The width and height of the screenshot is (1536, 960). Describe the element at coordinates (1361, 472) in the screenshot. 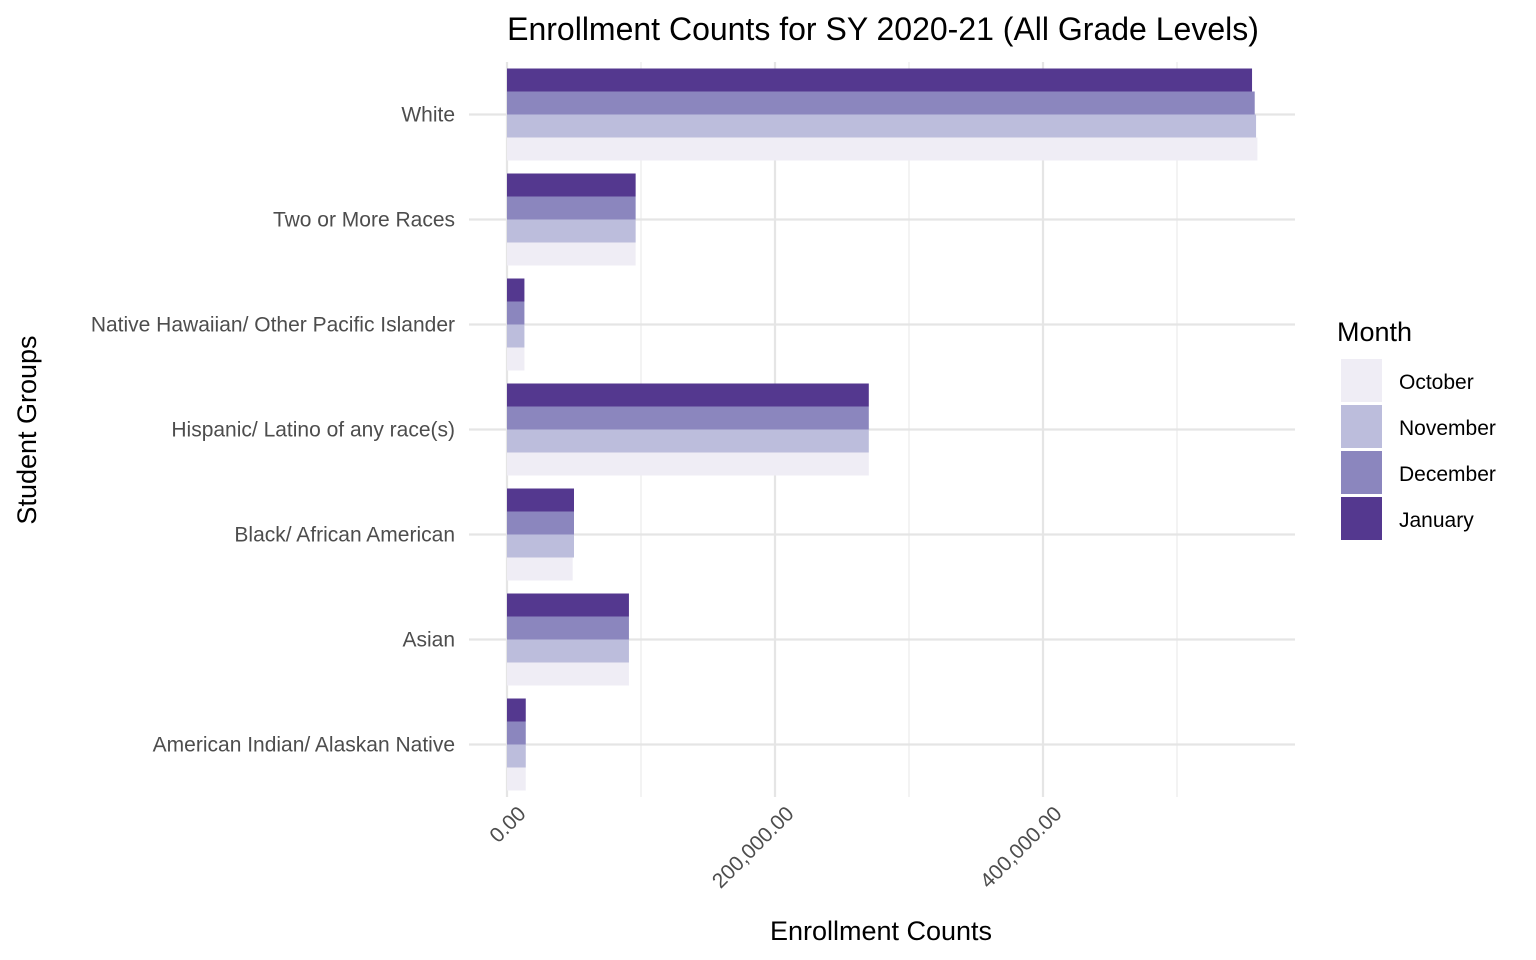

I see `legend-swatch-december` at that location.